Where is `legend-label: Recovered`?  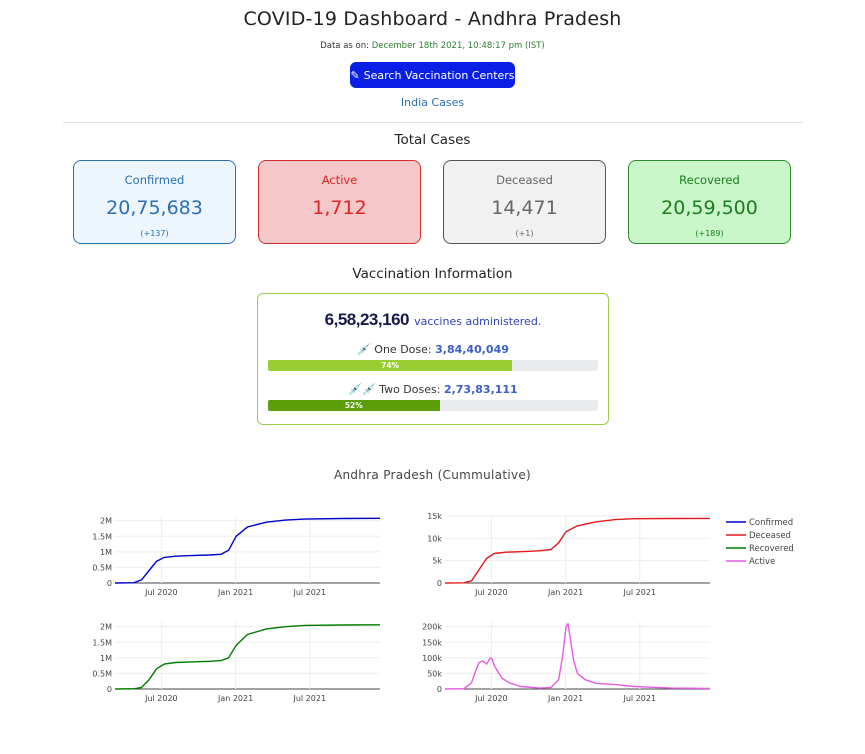 legend-label: Recovered is located at coordinates (771, 549).